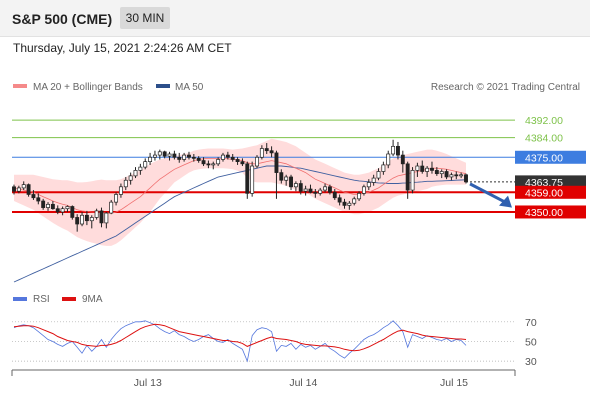 This screenshot has width=590, height=400. What do you see at coordinates (20, 299) in the screenshot?
I see `rsi-legend-swatch` at bounding box center [20, 299].